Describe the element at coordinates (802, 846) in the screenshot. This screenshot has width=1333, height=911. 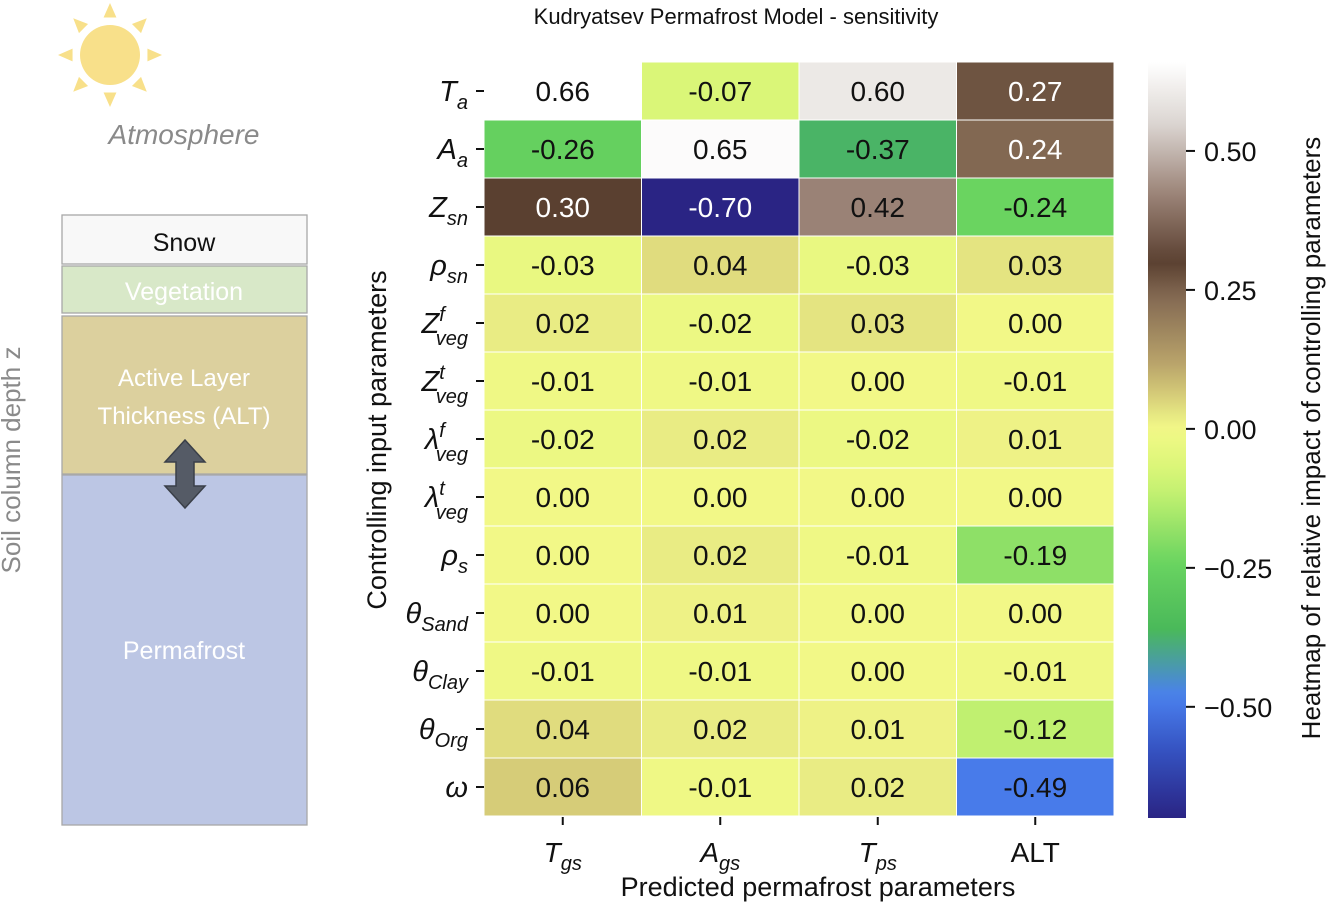
I see `column-tick-labels: Tgs Ags Tps ALT` at that location.